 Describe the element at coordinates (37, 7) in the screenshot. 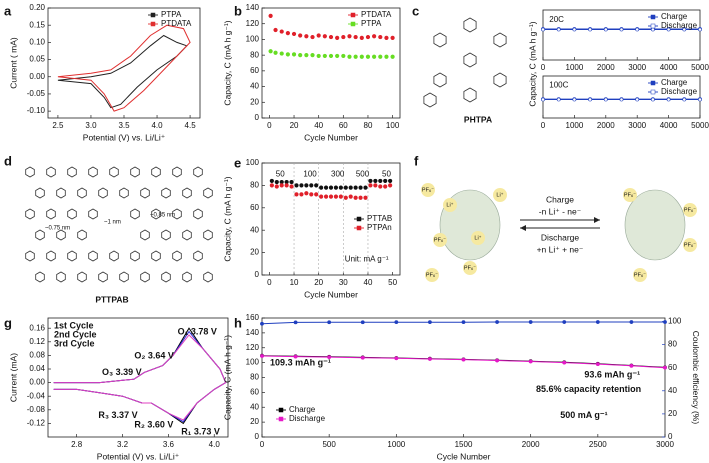

I see `y-tick-label: 0.20` at that location.